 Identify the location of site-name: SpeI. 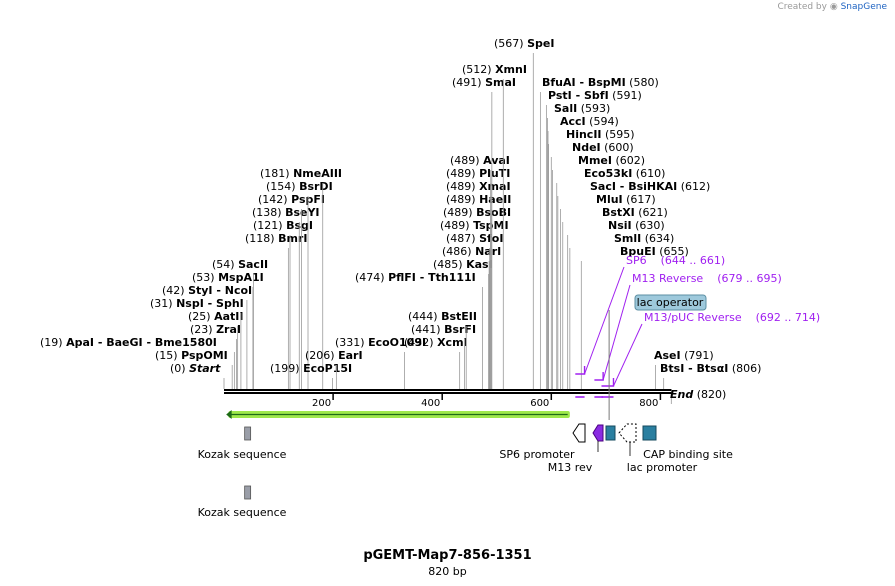
(540, 43).